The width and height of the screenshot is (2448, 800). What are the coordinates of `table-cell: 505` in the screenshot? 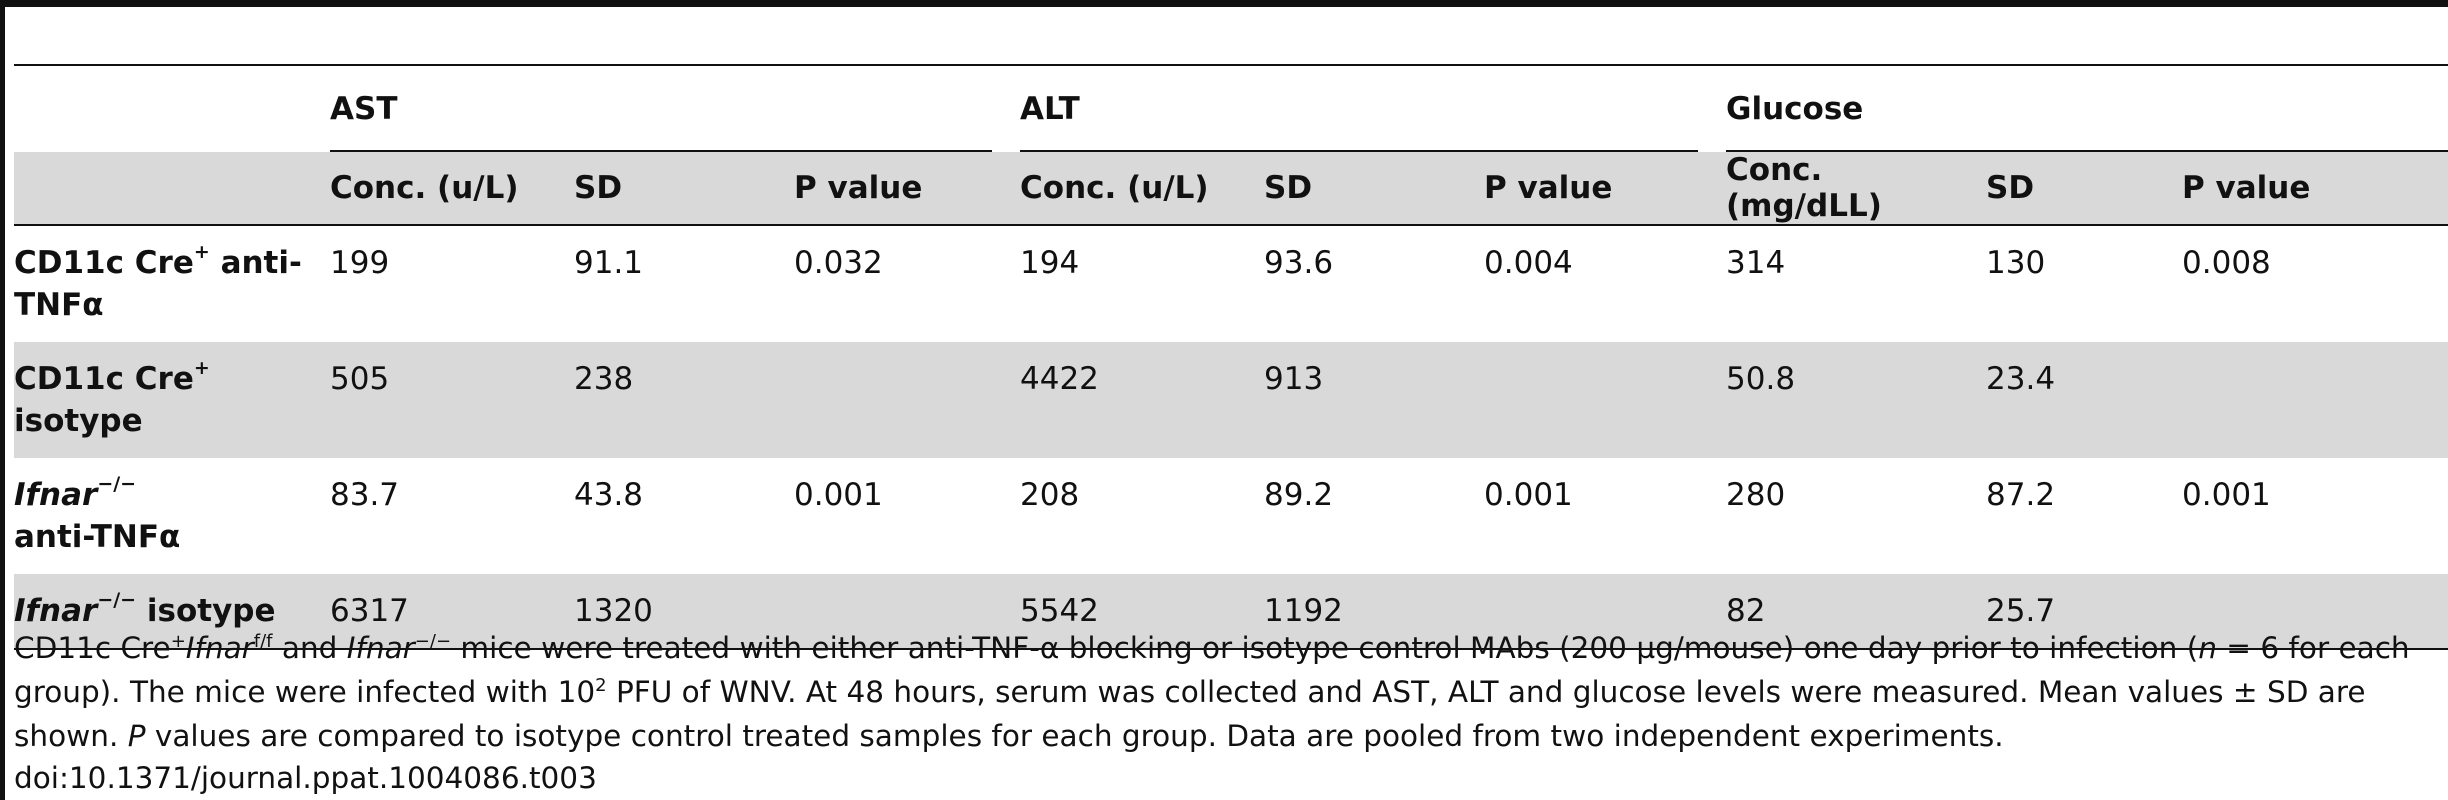 It's located at (452, 400).